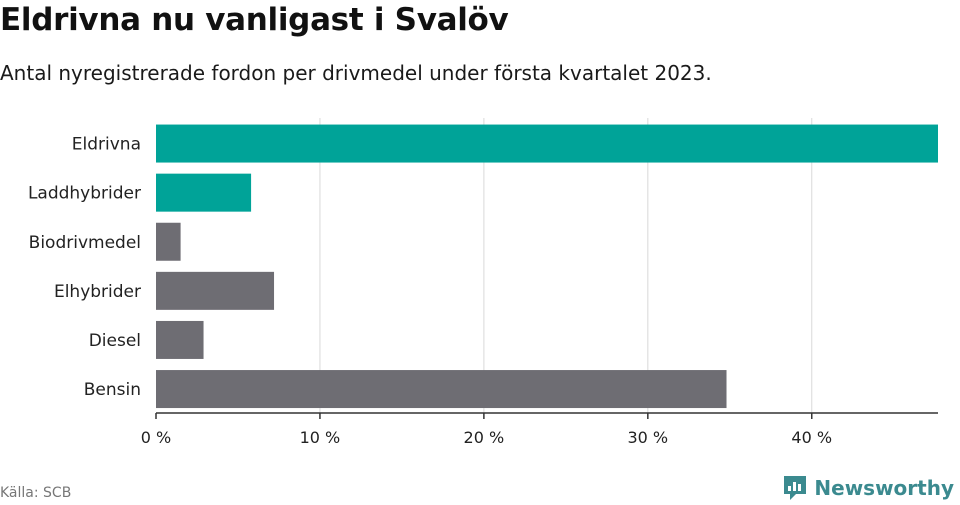  I want to click on chart-title: Eldrivna nu vanligast i Svalöv, so click(254, 20).